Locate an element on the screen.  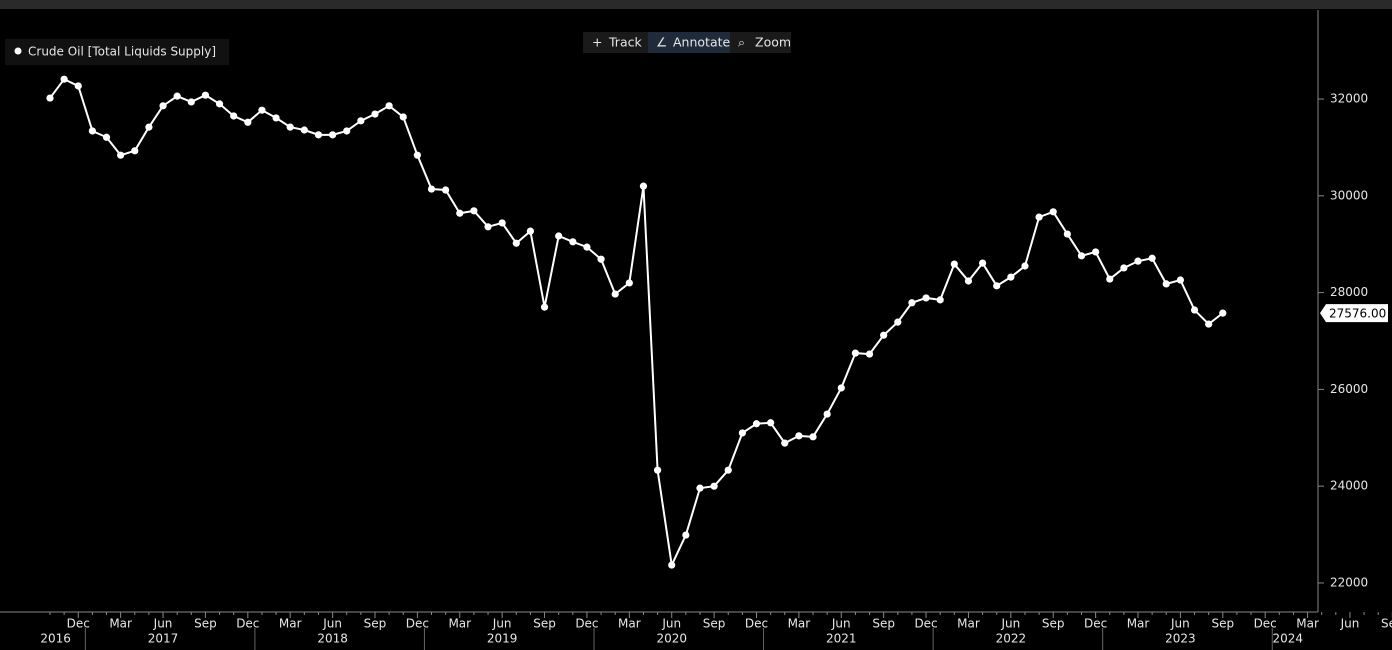
tool-button: Annotate is located at coordinates (702, 42).